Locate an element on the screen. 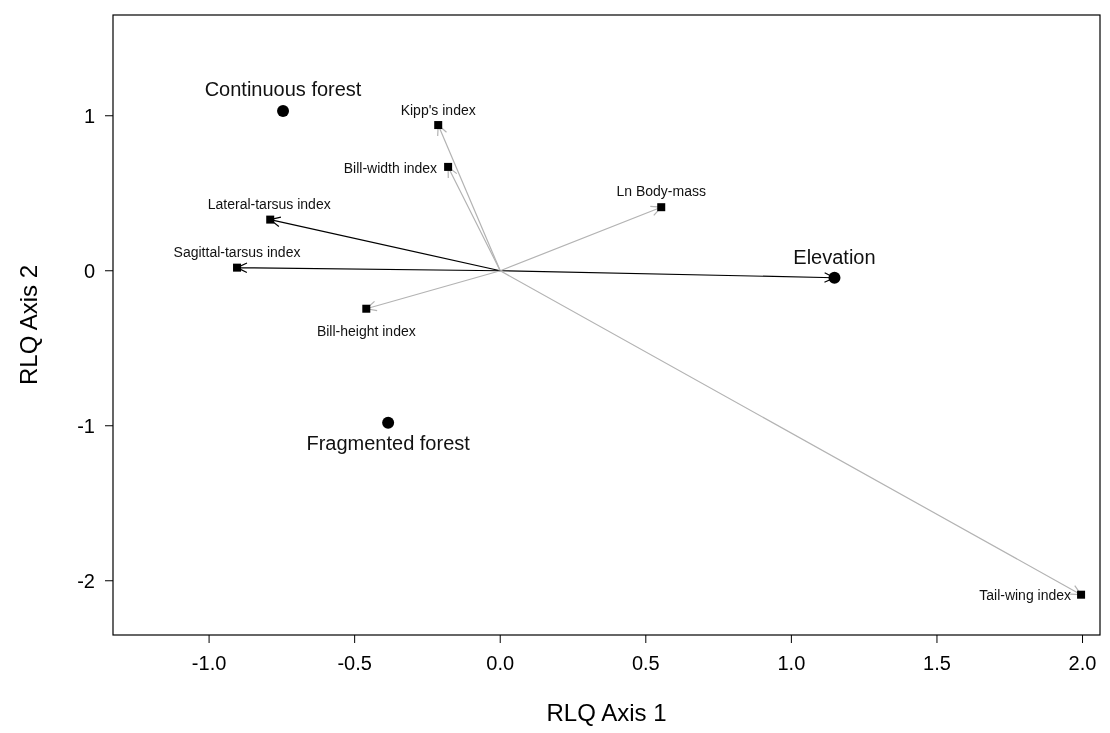  annotation: Bill-height index is located at coordinates (366, 330).